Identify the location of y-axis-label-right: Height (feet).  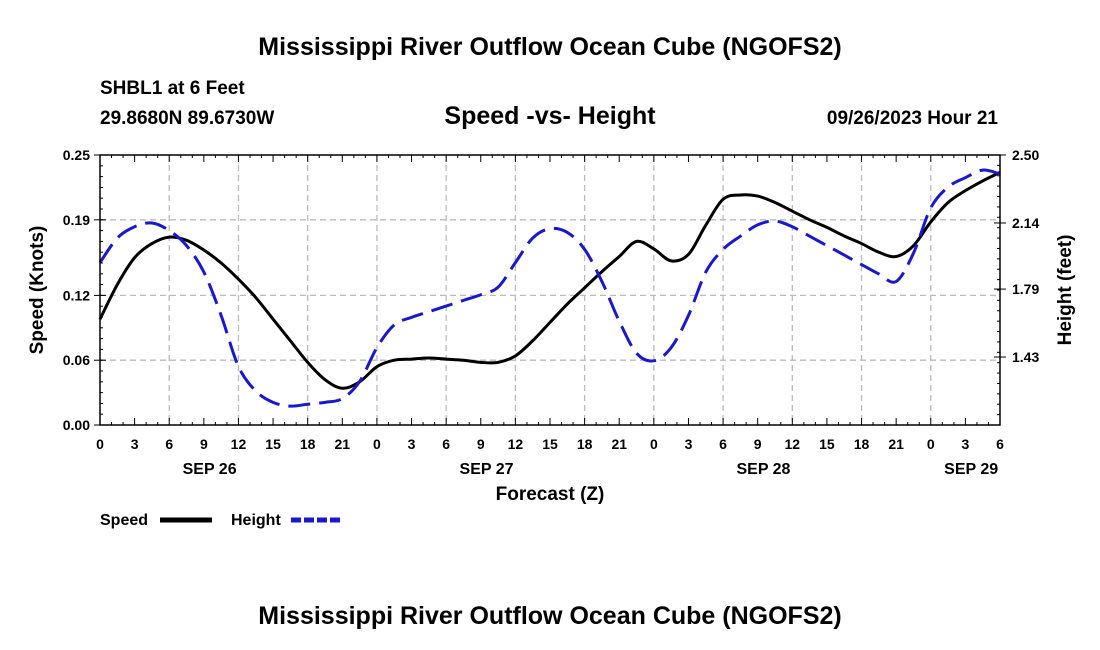
(1065, 290).